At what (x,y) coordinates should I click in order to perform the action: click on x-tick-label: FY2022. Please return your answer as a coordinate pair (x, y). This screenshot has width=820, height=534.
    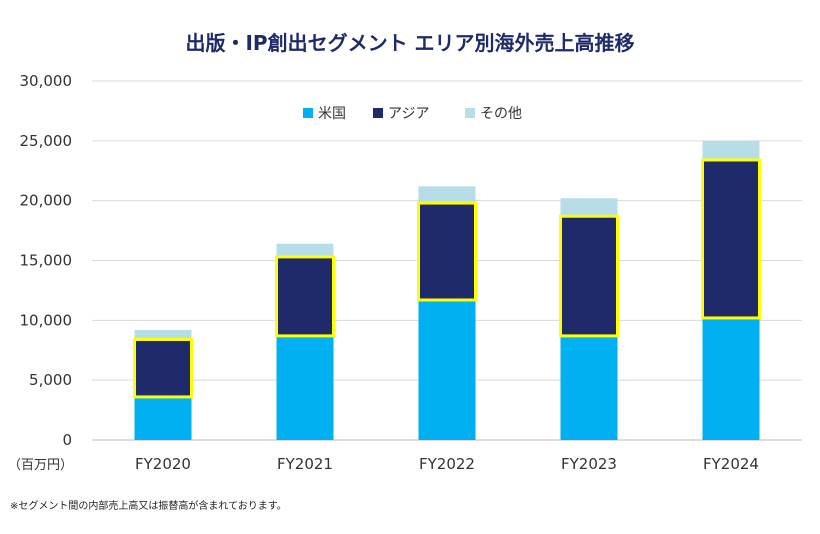
    Looking at the image, I should click on (447, 464).